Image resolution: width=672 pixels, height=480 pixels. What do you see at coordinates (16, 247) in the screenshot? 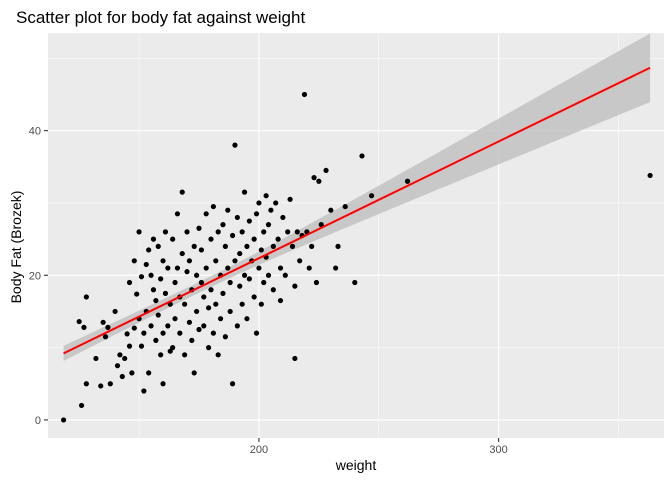
I see `y-axis-title: Body Fat (Brozek)` at bounding box center [16, 247].